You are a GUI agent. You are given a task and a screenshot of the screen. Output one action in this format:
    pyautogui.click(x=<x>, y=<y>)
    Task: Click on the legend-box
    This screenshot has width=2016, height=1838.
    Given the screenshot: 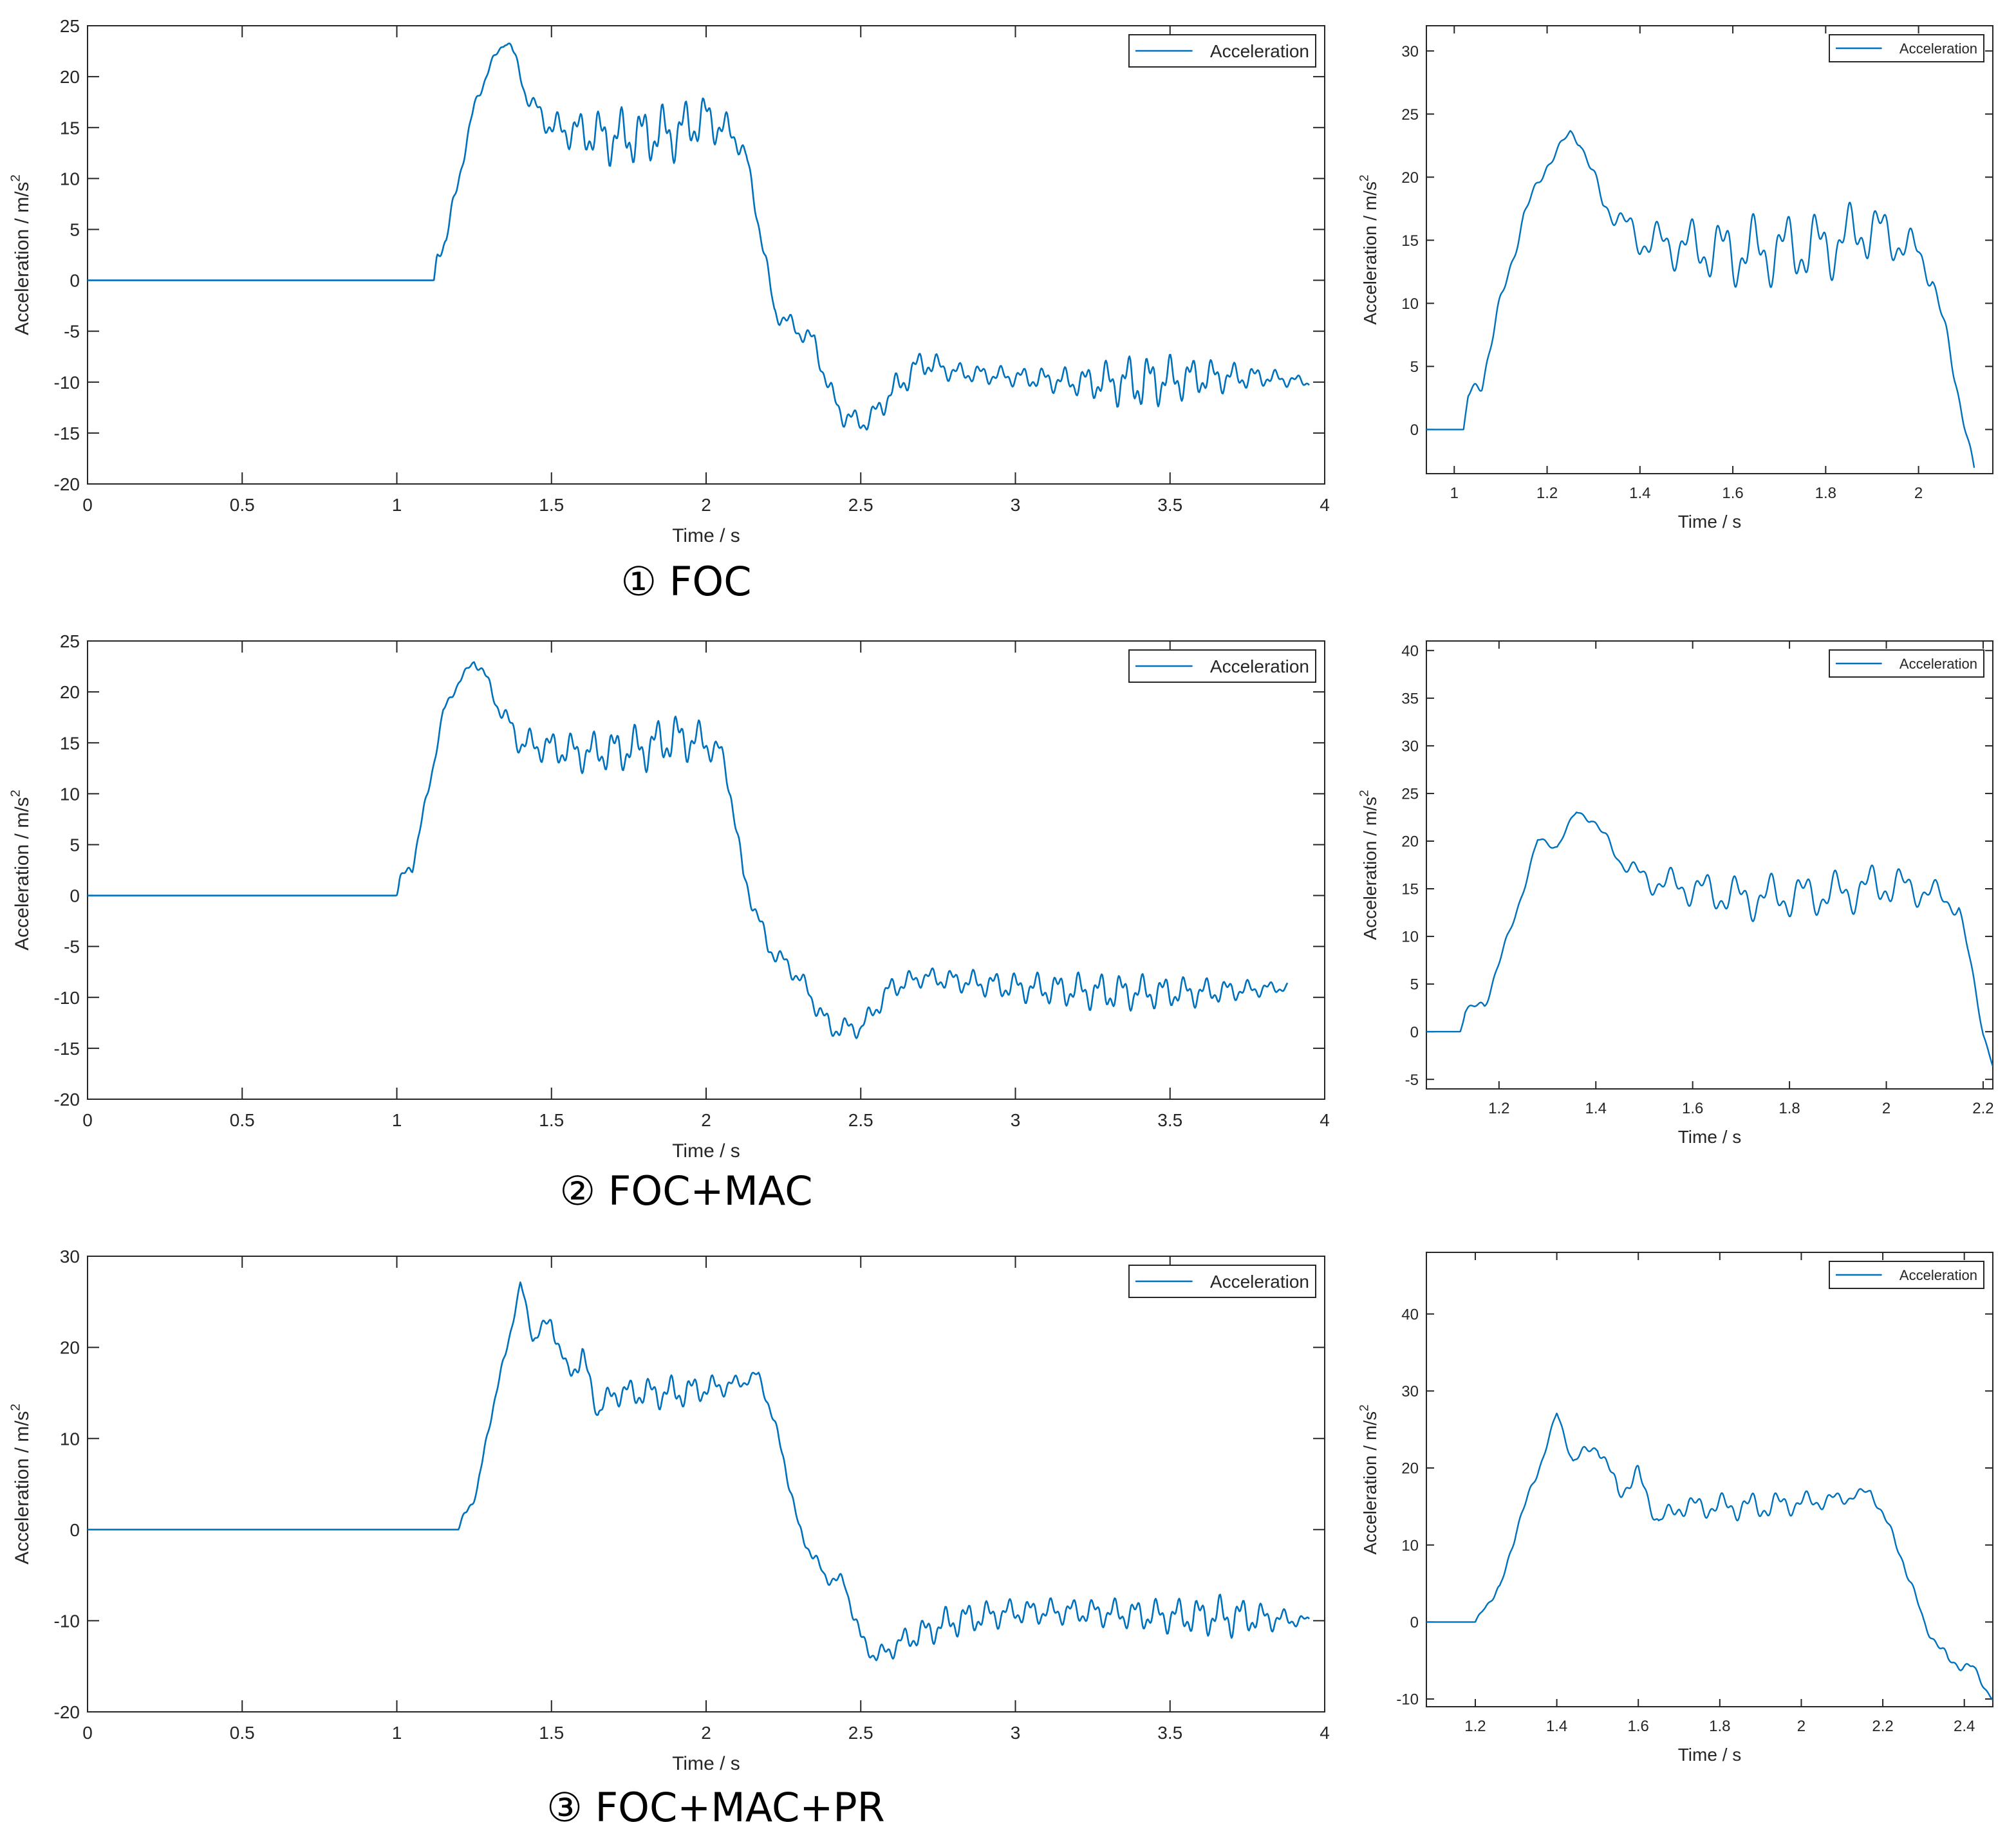 What is the action you would take?
    pyautogui.click(x=1222, y=51)
    